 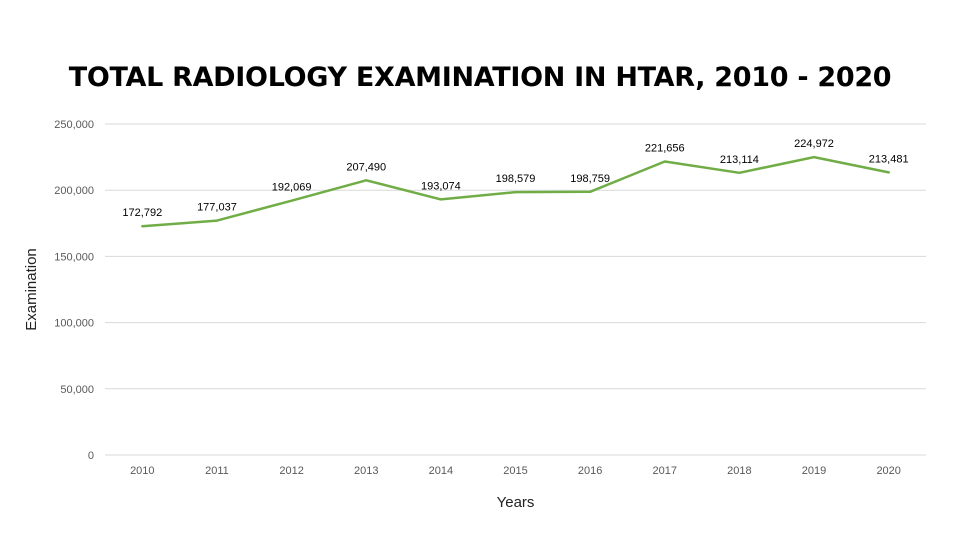 What do you see at coordinates (74, 125) in the screenshot?
I see `y-tick-label: 250,000` at bounding box center [74, 125].